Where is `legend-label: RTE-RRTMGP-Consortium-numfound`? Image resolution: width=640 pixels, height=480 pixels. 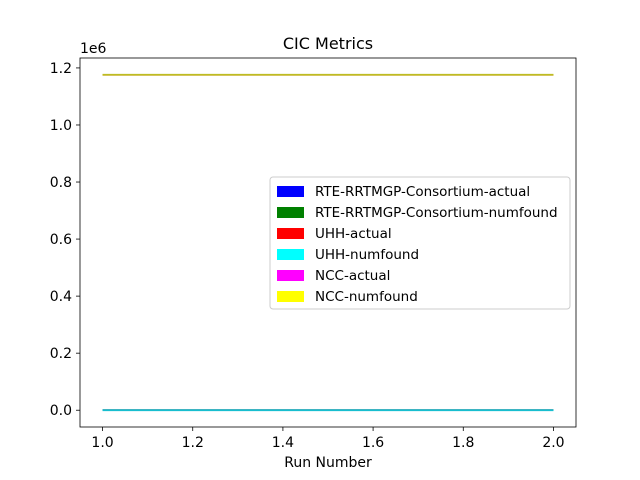 legend-label: RTE-RRTMGP-Consortium-numfound is located at coordinates (436, 213).